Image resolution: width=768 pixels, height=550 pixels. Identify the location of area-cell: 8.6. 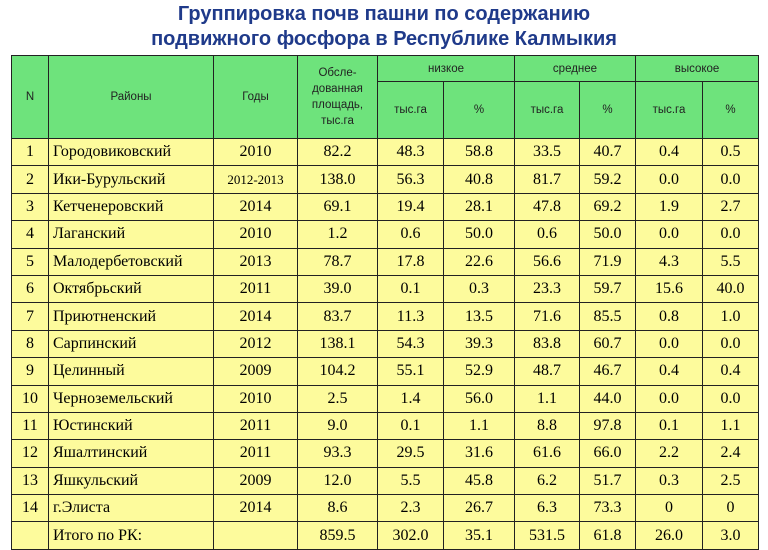
(337, 508).